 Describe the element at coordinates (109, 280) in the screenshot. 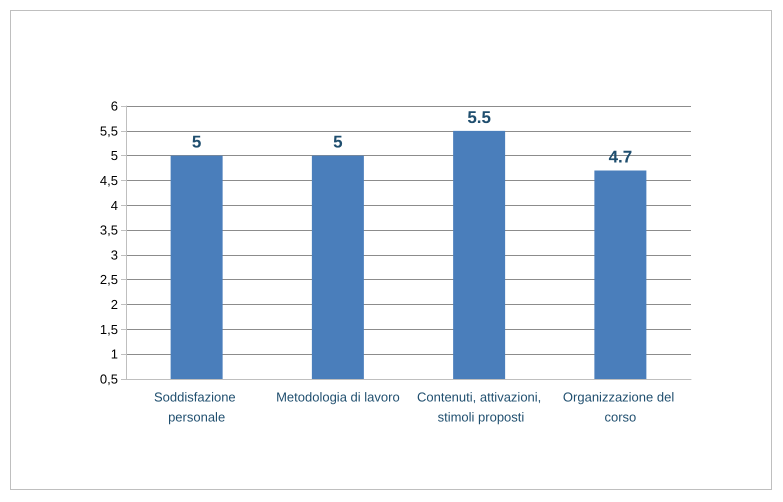

I see `y-tick-label: 2,5` at that location.